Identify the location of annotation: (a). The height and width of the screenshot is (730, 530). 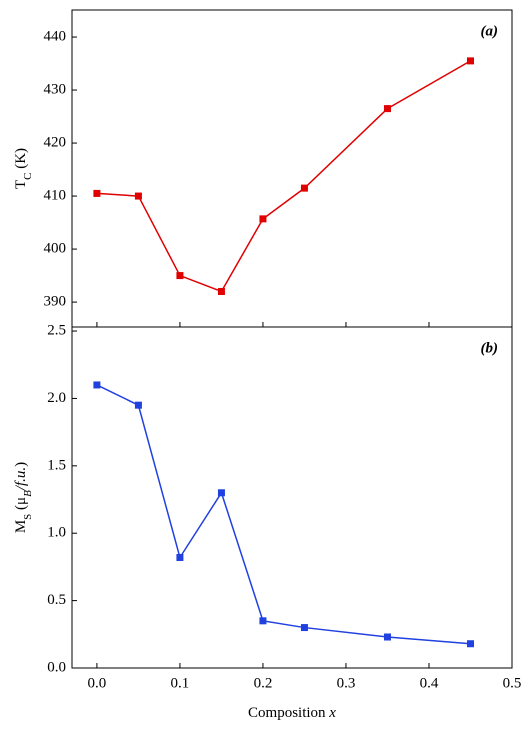
(490, 31).